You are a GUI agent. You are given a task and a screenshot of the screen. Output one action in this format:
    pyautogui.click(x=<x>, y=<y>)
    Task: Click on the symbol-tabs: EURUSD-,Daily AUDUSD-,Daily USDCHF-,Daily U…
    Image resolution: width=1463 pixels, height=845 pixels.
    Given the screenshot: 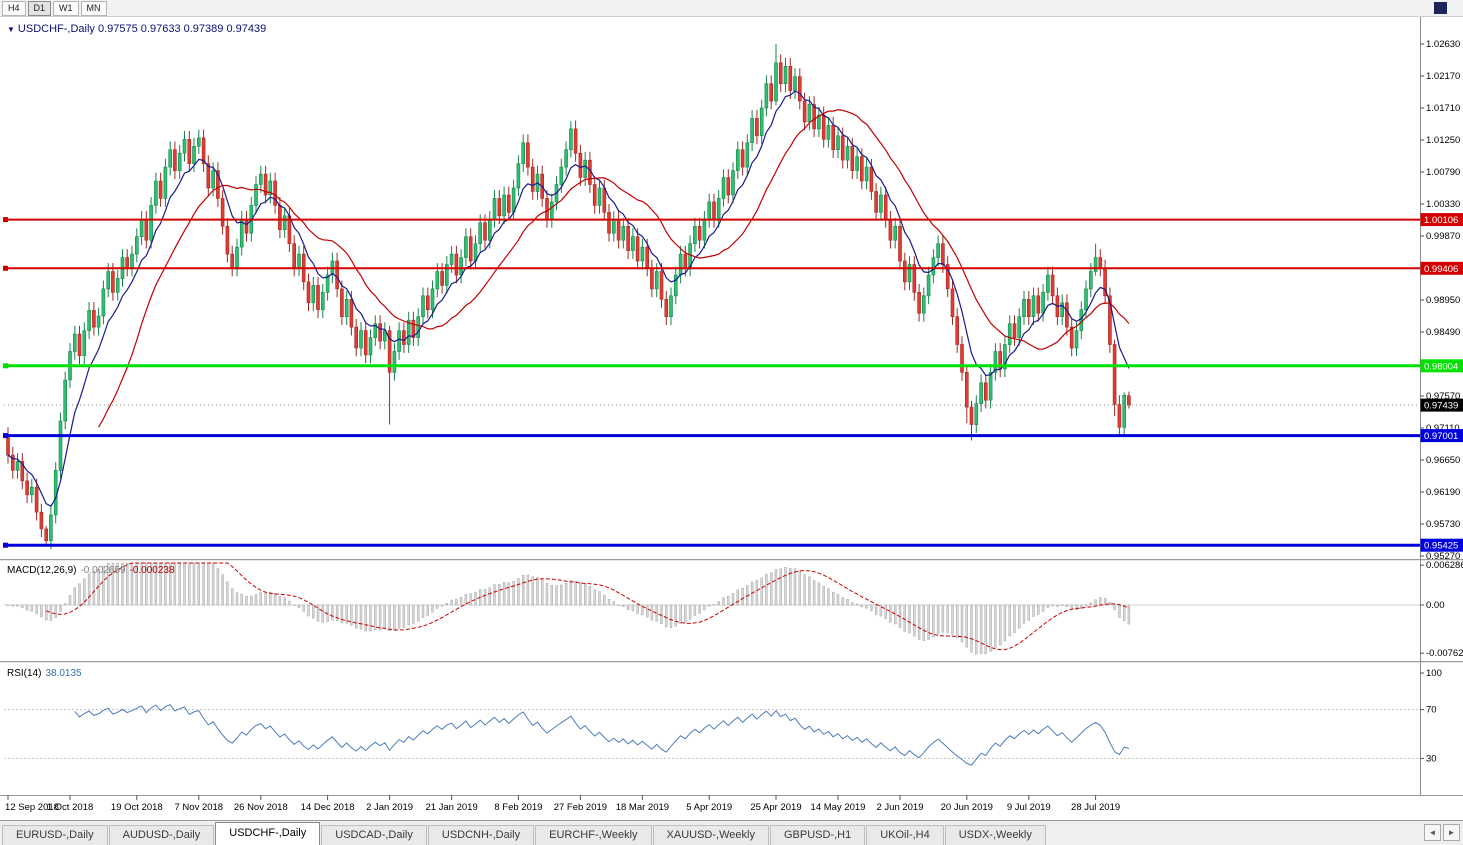 What is the action you would take?
    pyautogui.click(x=524, y=833)
    